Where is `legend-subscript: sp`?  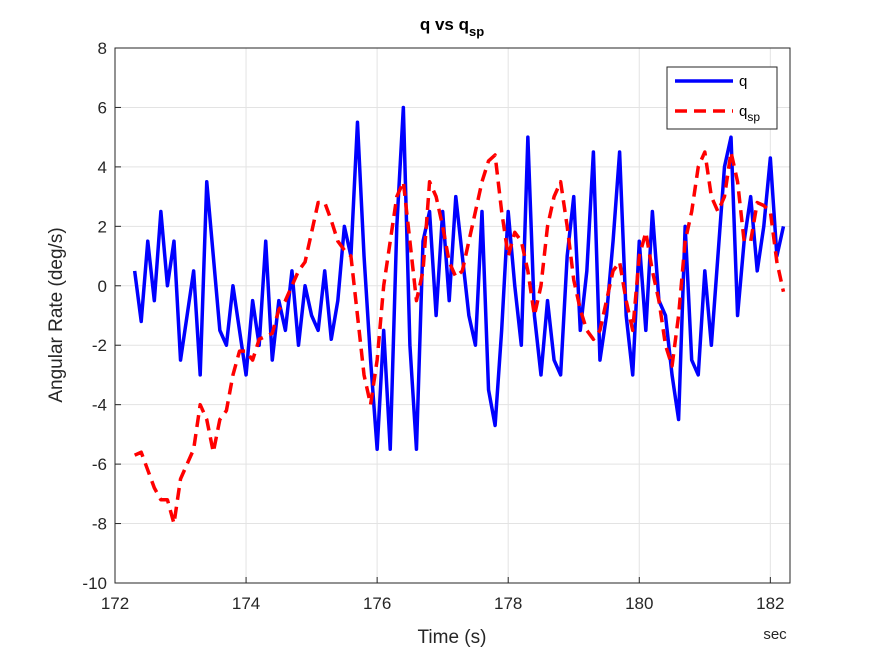 legend-subscript: sp is located at coordinates (753, 117).